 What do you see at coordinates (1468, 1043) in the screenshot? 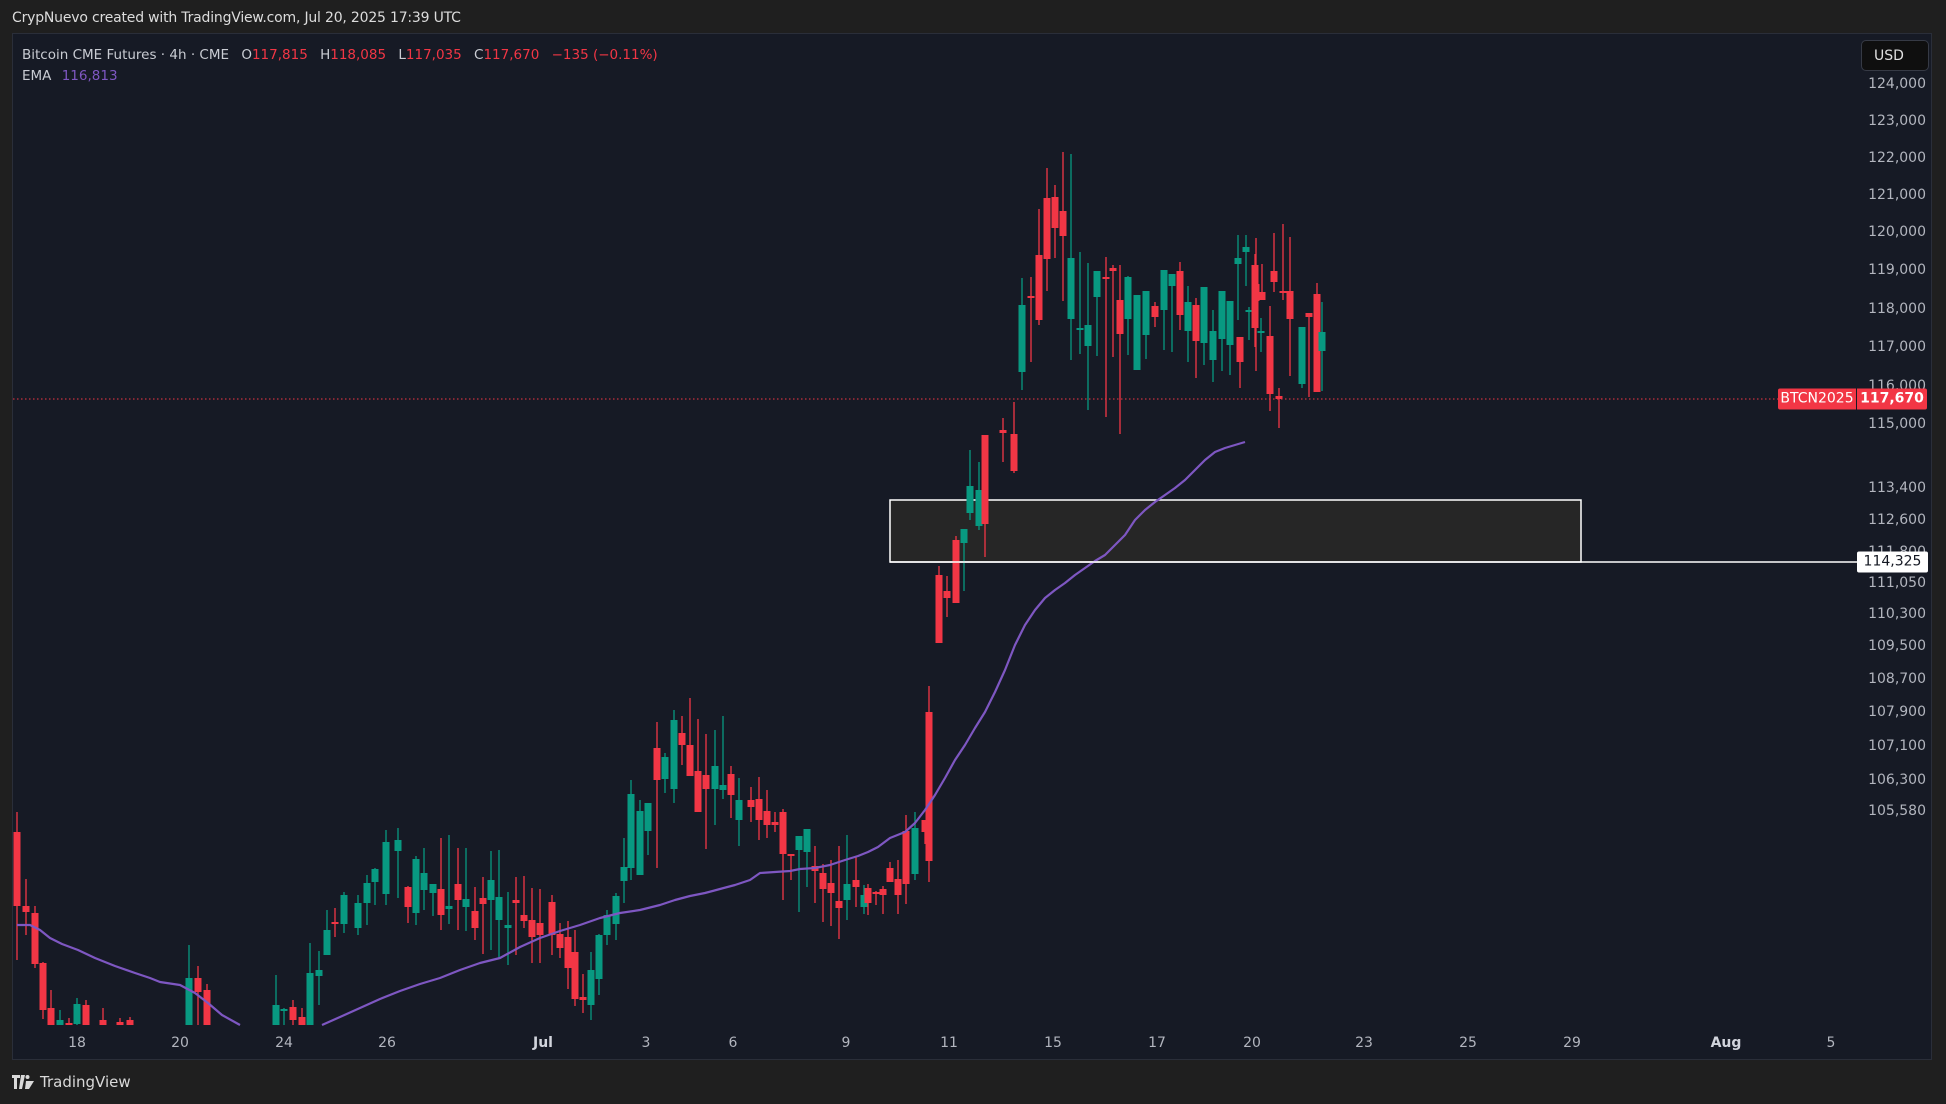
I see `time-axis-label: 25` at bounding box center [1468, 1043].